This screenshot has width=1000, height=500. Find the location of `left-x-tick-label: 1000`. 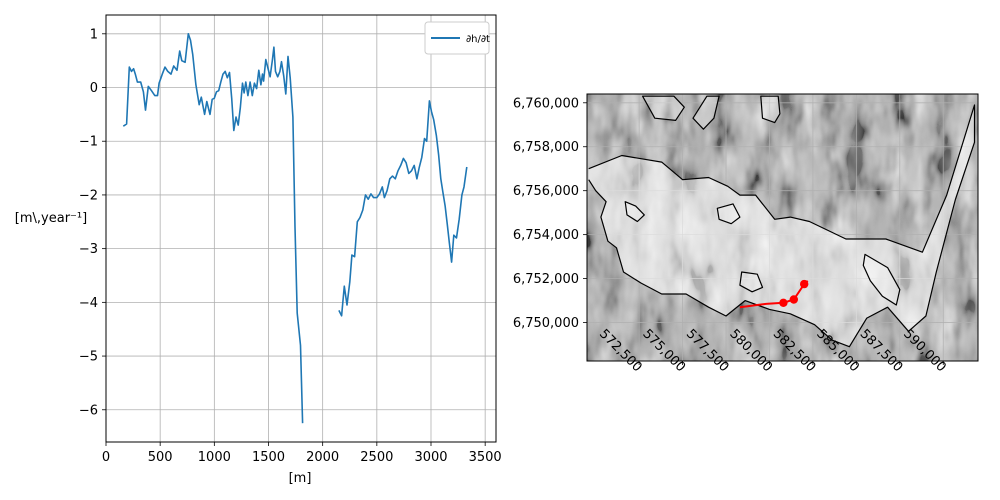

left-x-tick-label: 1000 is located at coordinates (214, 457).